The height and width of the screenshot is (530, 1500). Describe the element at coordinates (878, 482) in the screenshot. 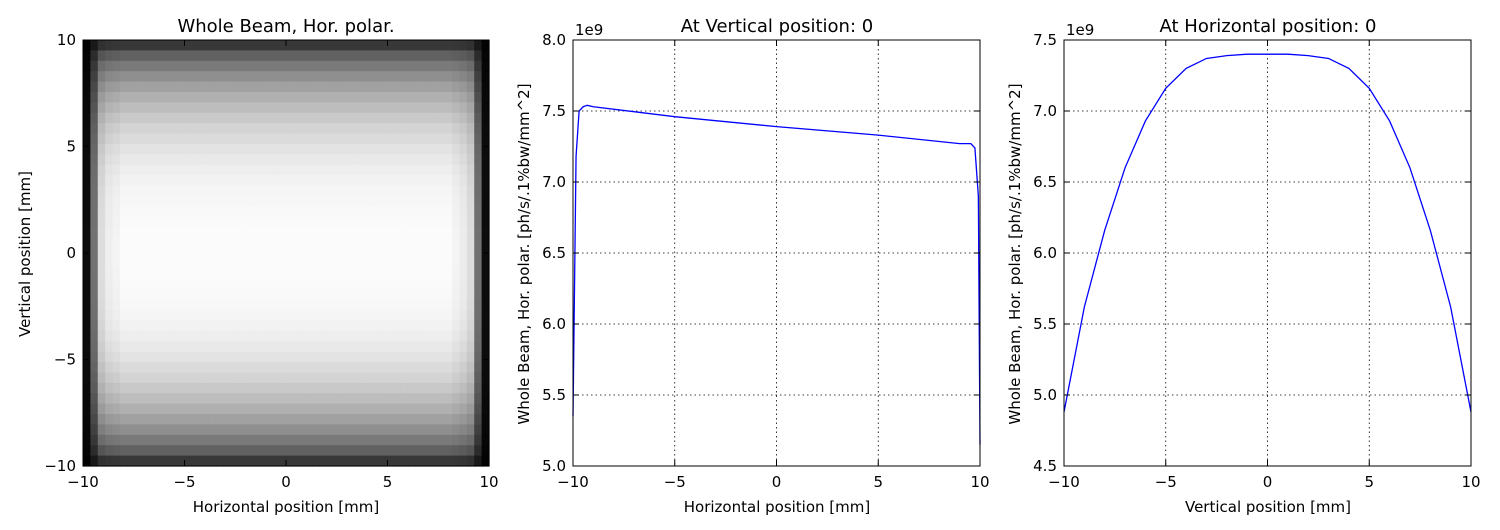

I see `x-tick-label: 5` at that location.